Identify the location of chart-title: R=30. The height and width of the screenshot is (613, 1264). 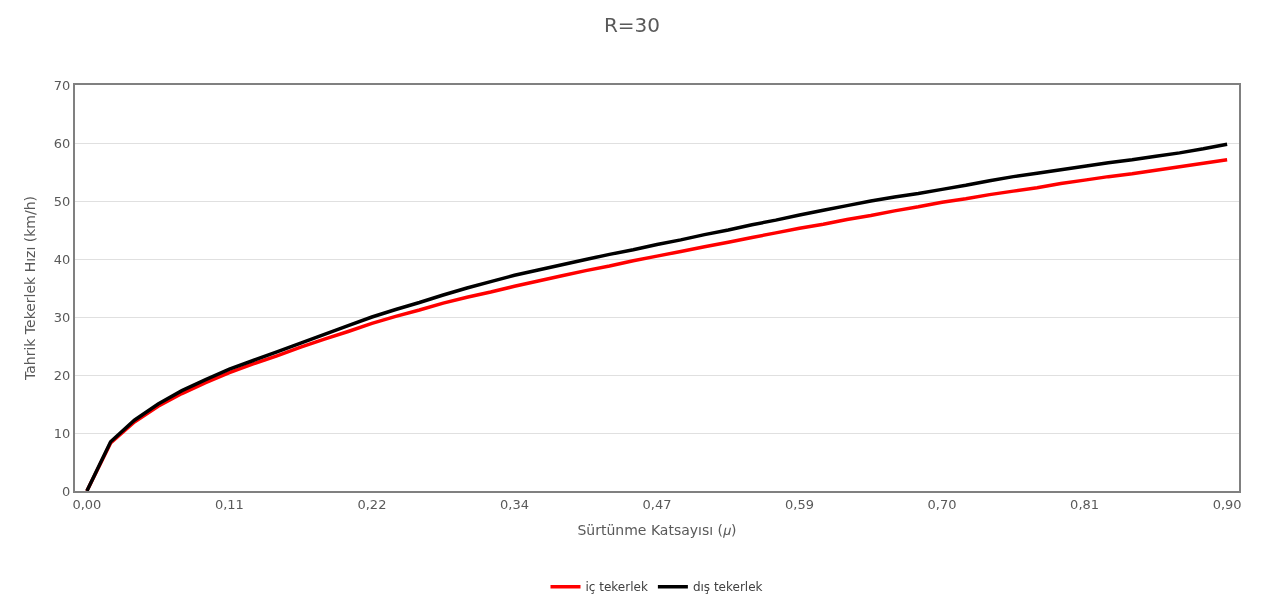
(632, 25).